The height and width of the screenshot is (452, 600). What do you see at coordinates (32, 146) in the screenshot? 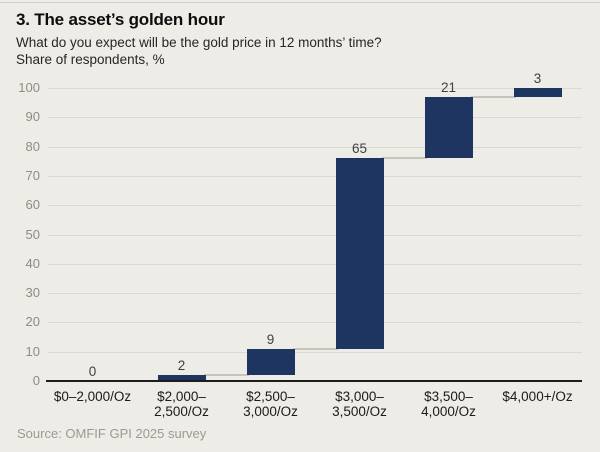
I see `y-axis-tick-label: 80` at bounding box center [32, 146].